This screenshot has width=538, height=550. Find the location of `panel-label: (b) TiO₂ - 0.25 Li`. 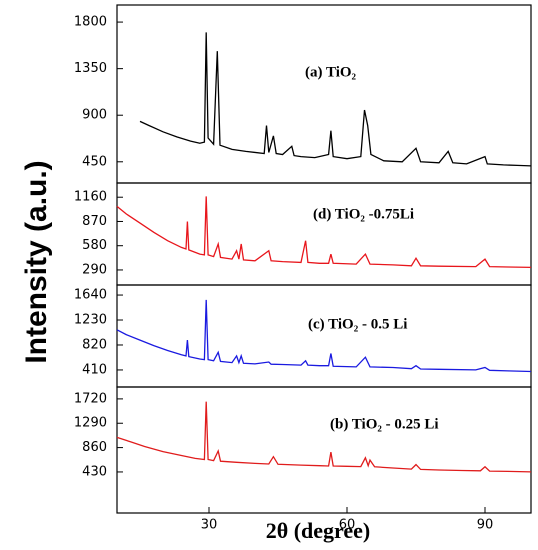

panel-label: (b) TiO₂ - 0.25 Li is located at coordinates (384, 424).